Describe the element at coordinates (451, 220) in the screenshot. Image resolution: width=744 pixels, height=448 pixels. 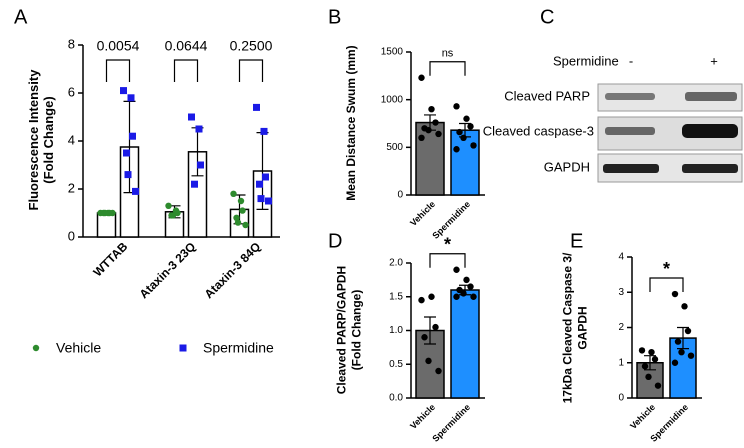
I see `x-tick-label: Spermidine` at that location.